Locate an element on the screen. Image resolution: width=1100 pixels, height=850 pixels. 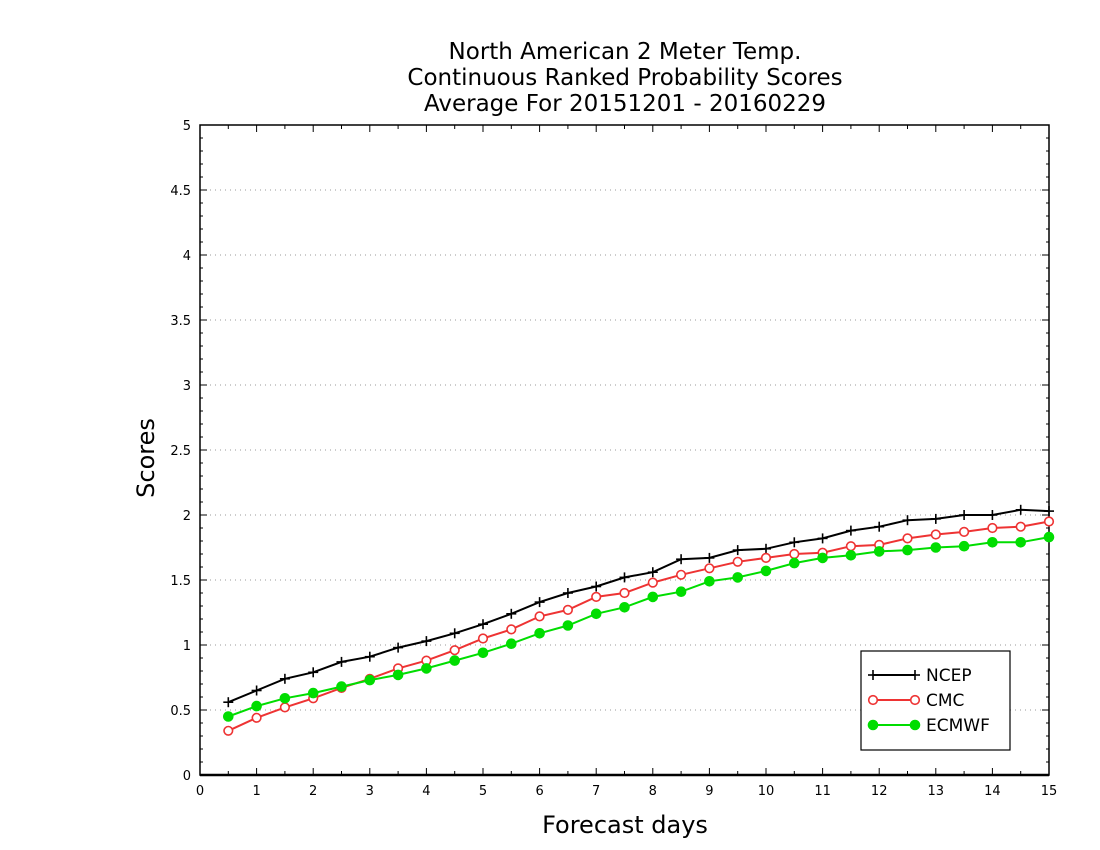
x-tick-label: 6 is located at coordinates (539, 791).